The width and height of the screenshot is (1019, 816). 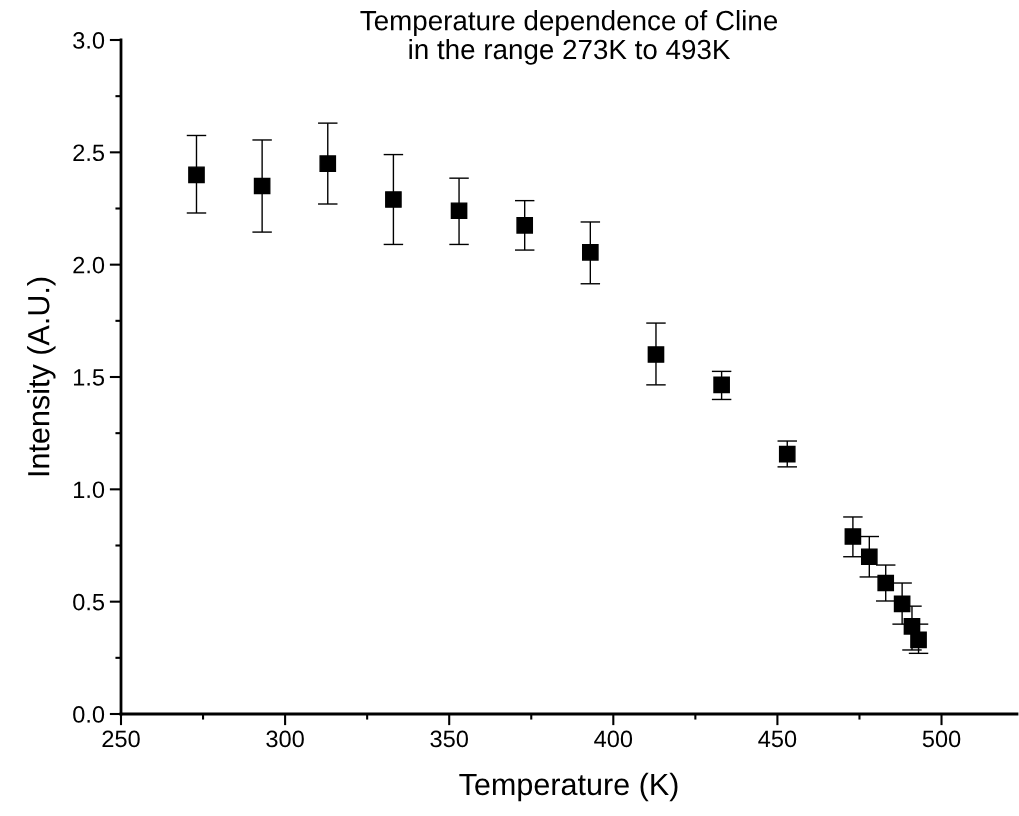 What do you see at coordinates (89, 265) in the screenshot?
I see `y-tick-label: 2.0` at bounding box center [89, 265].